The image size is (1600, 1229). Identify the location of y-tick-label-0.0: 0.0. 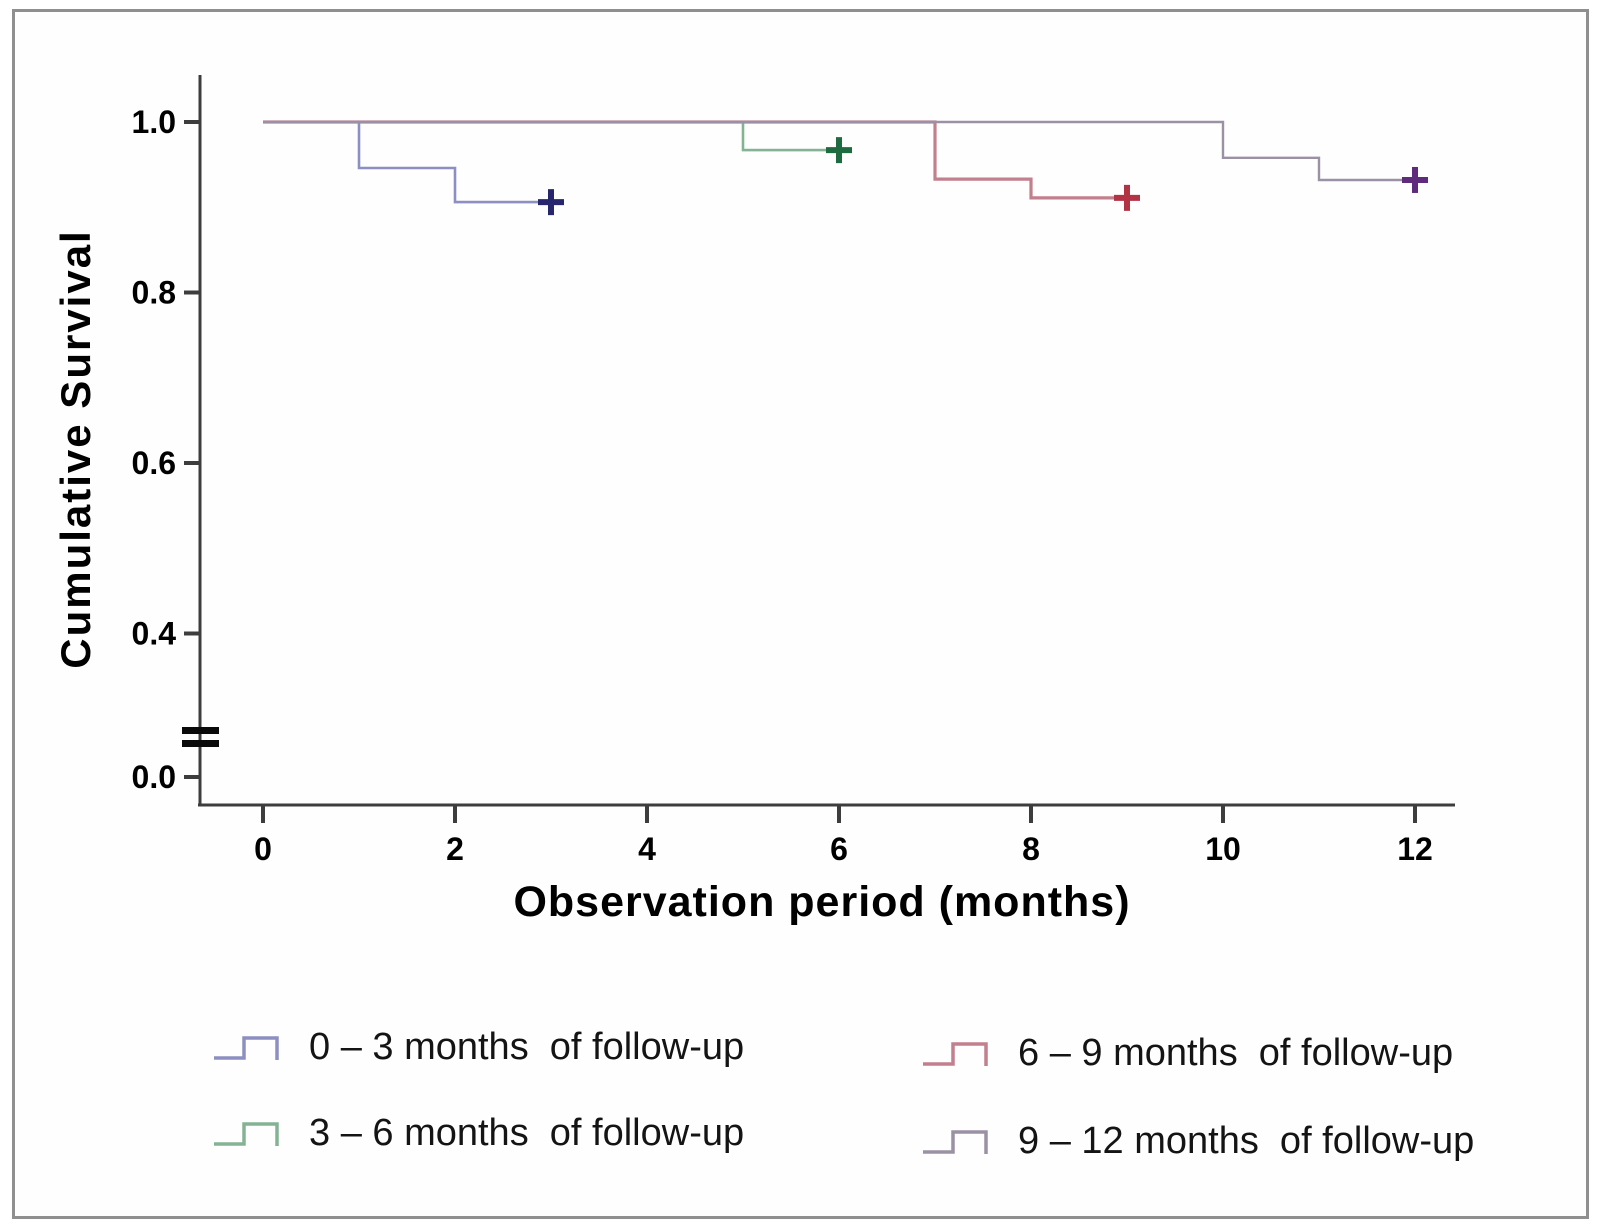
(154, 777).